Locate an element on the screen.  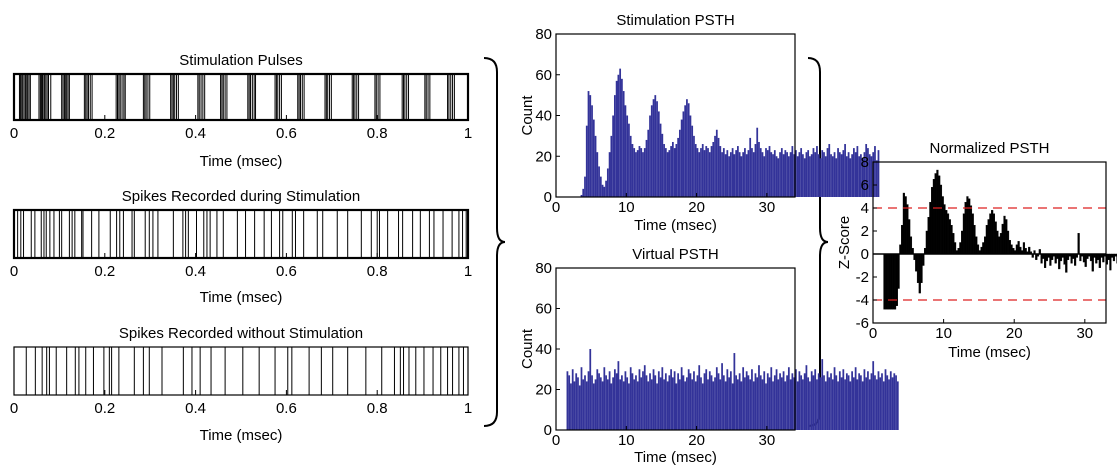
y-tick-label: 60 is located at coordinates (543, 309).